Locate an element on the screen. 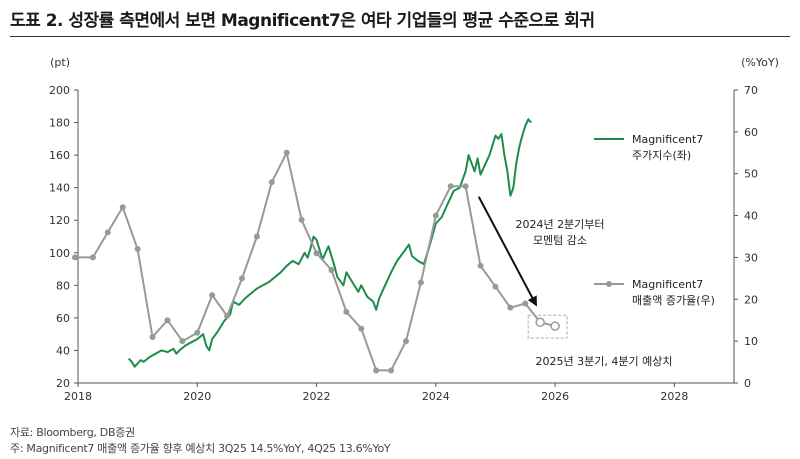  x-tick-label: 2022 is located at coordinates (317, 396).